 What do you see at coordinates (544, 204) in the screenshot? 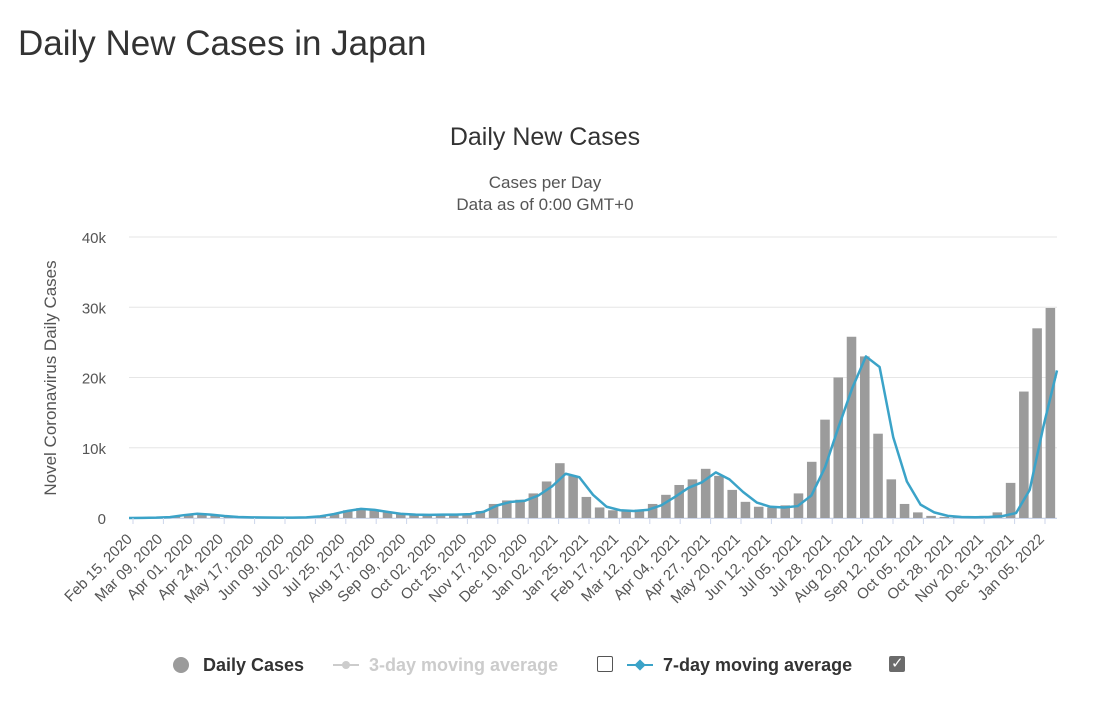
I see `chart-subtitle-line-2: Data as of 0:00 GMT+0` at bounding box center [544, 204].